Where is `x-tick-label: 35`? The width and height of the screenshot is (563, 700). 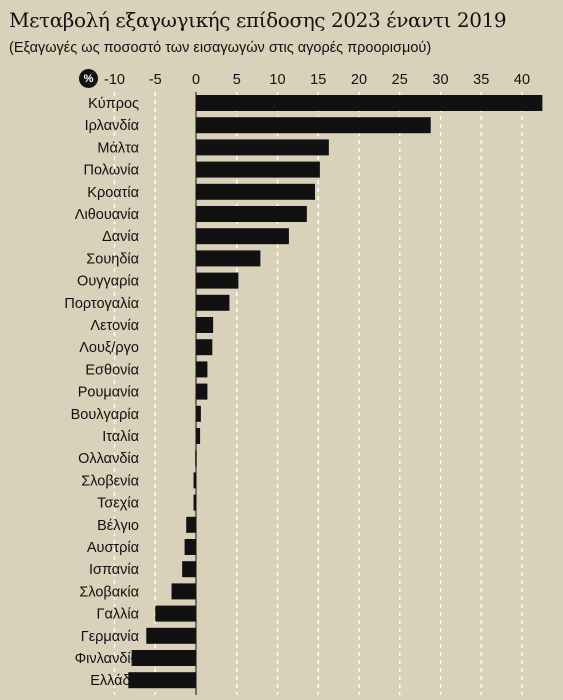 x-tick-label: 35 is located at coordinates (481, 80).